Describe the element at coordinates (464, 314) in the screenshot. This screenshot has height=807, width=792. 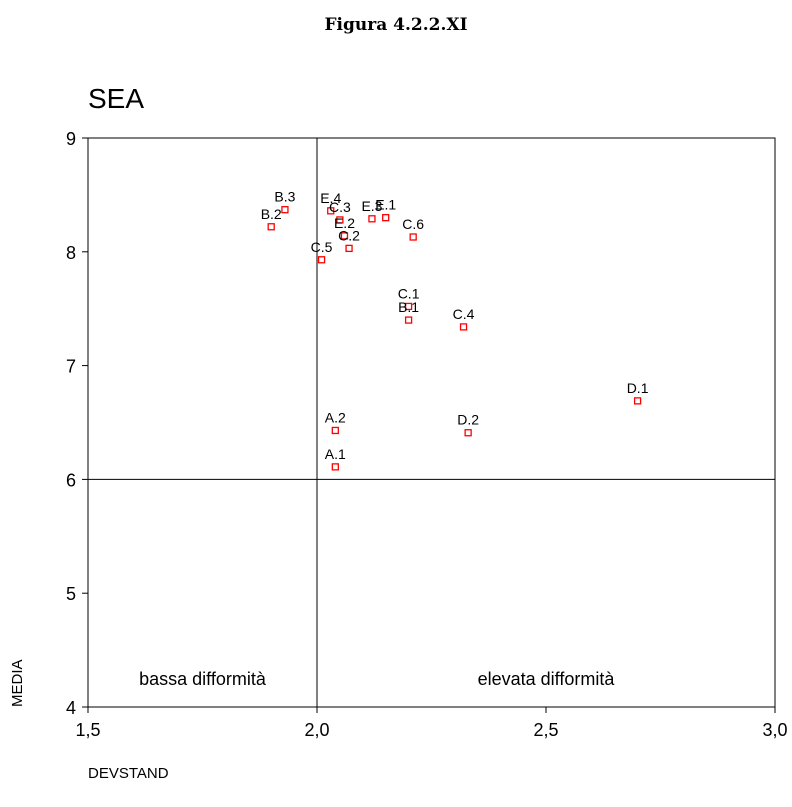
I see `data-point-label: C.4` at that location.